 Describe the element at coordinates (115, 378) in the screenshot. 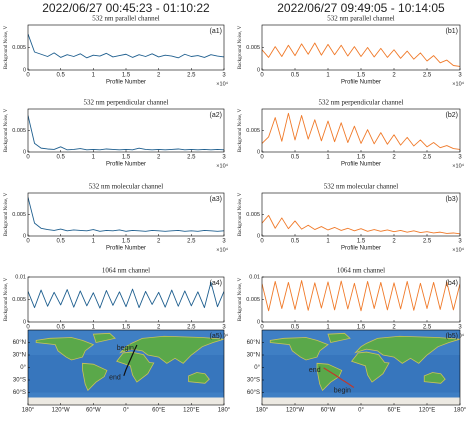

I see `track-end-label: end` at that location.